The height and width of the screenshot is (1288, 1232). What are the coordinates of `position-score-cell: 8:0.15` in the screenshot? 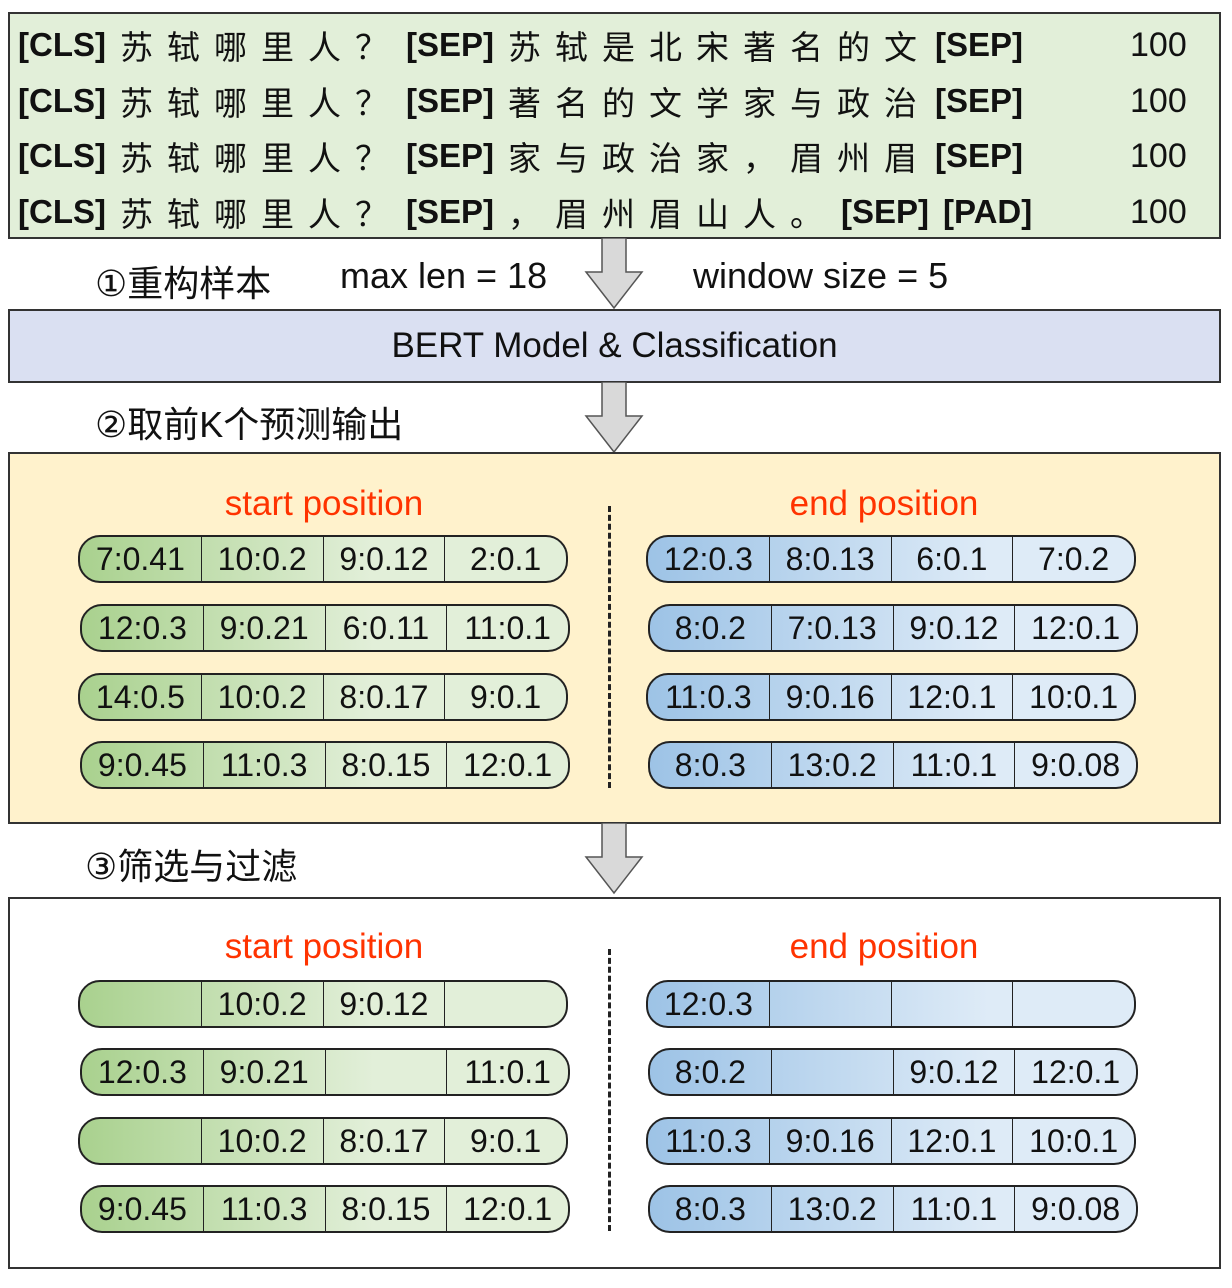 It's located at (385, 765).